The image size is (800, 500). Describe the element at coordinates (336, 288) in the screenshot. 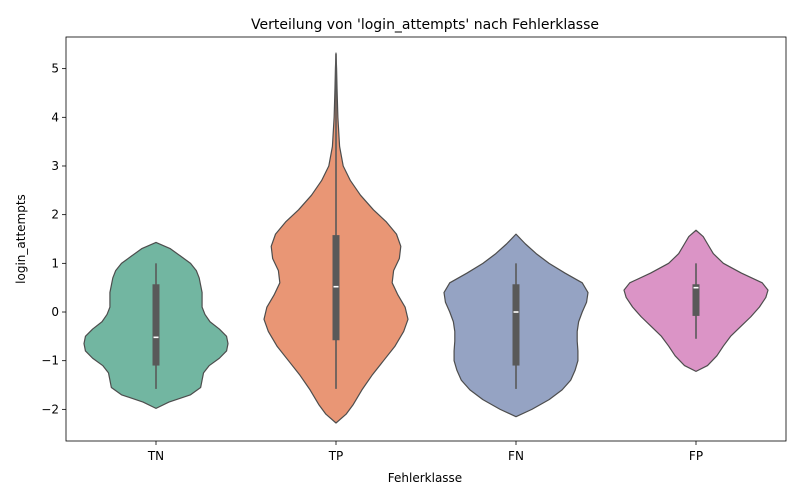

I see `iqr-box-tp` at that location.